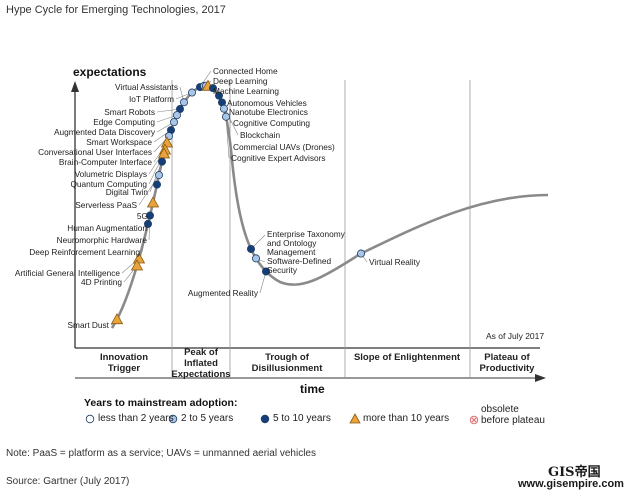 The image size is (640, 495). Describe the element at coordinates (201, 352) in the screenshot. I see `phase-label-line: Peak of` at that location.